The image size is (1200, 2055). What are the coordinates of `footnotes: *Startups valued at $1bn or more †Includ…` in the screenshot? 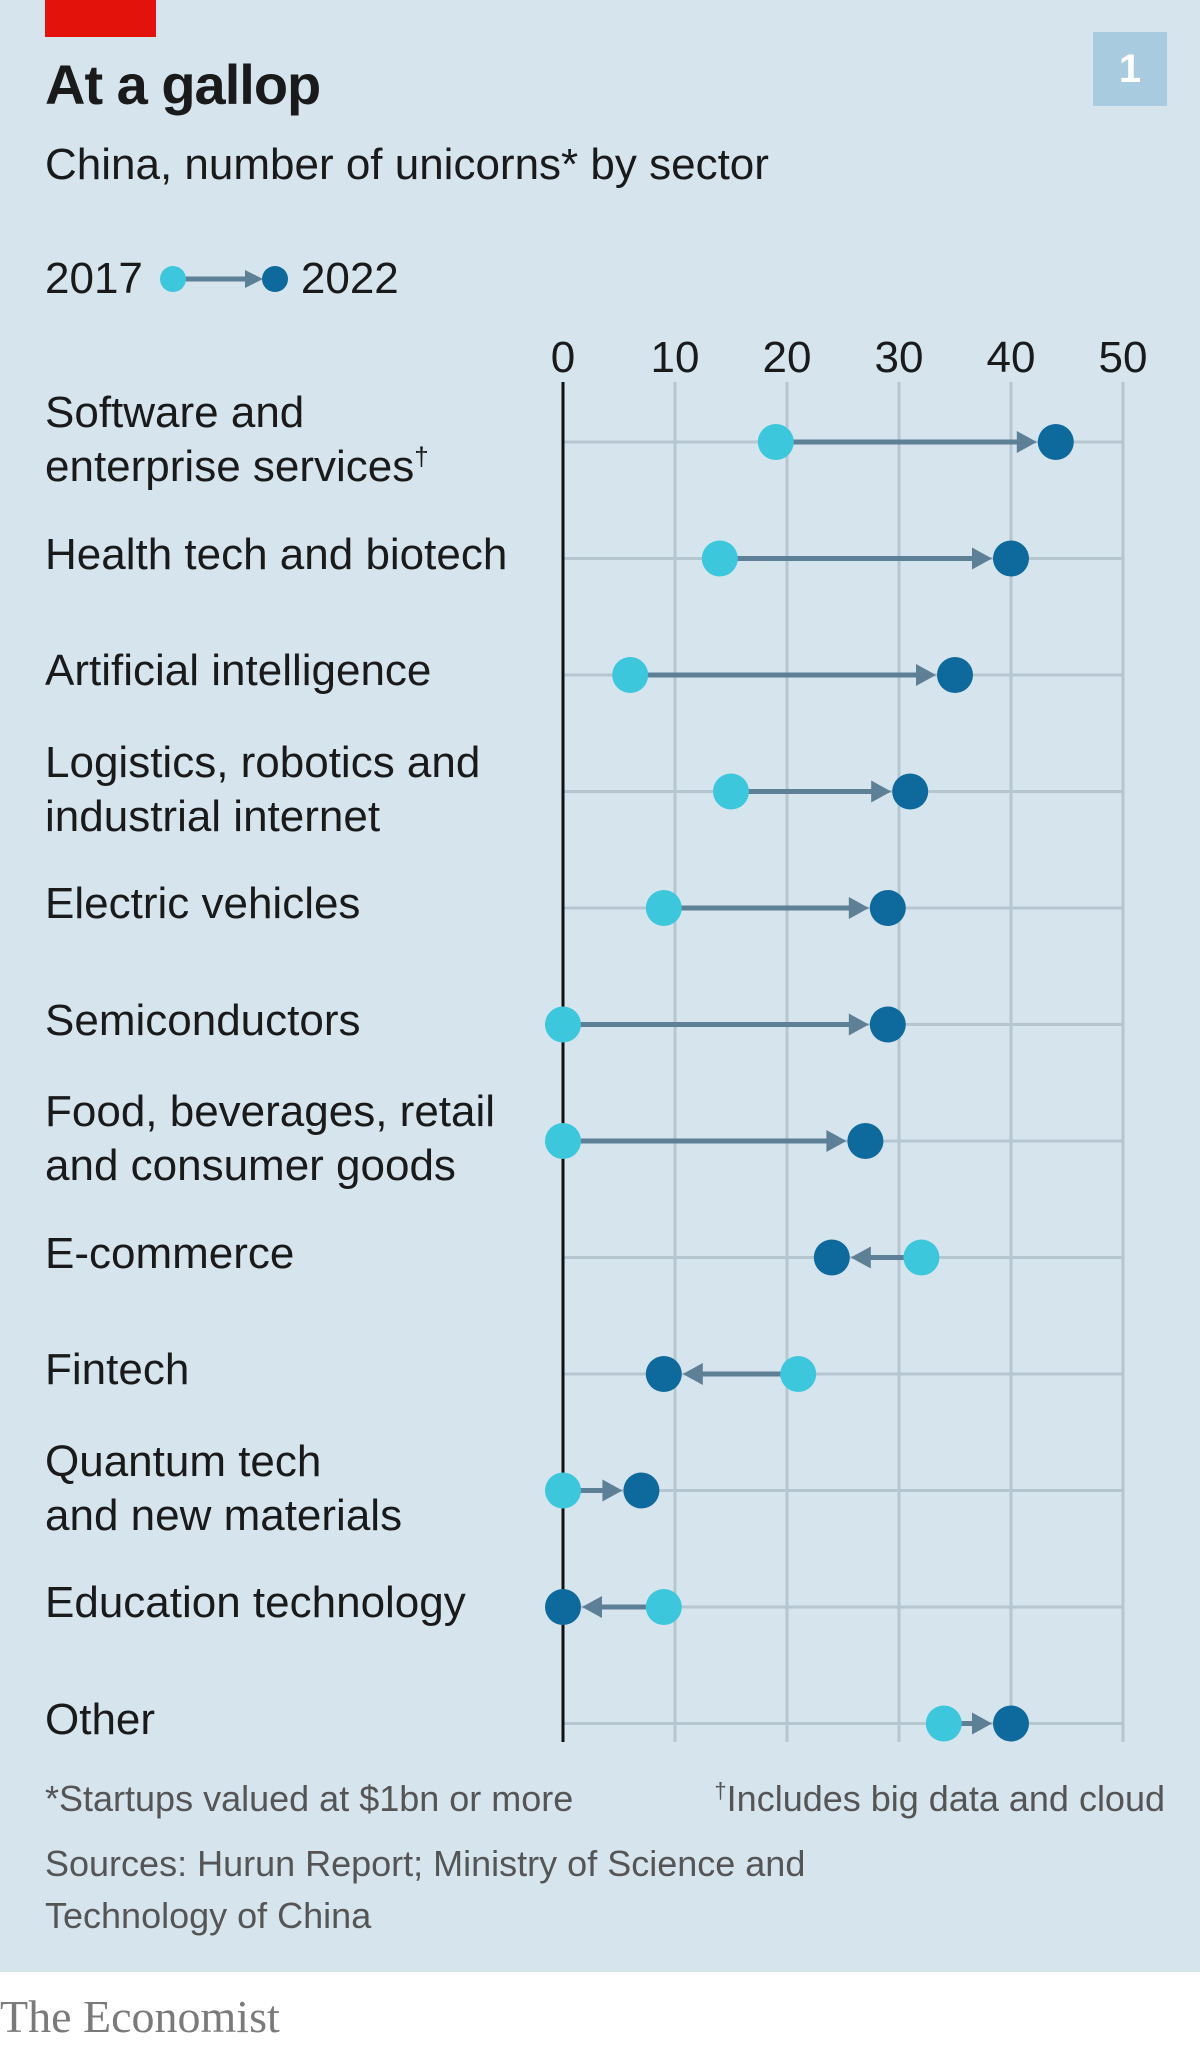 It's located at (605, 1799).